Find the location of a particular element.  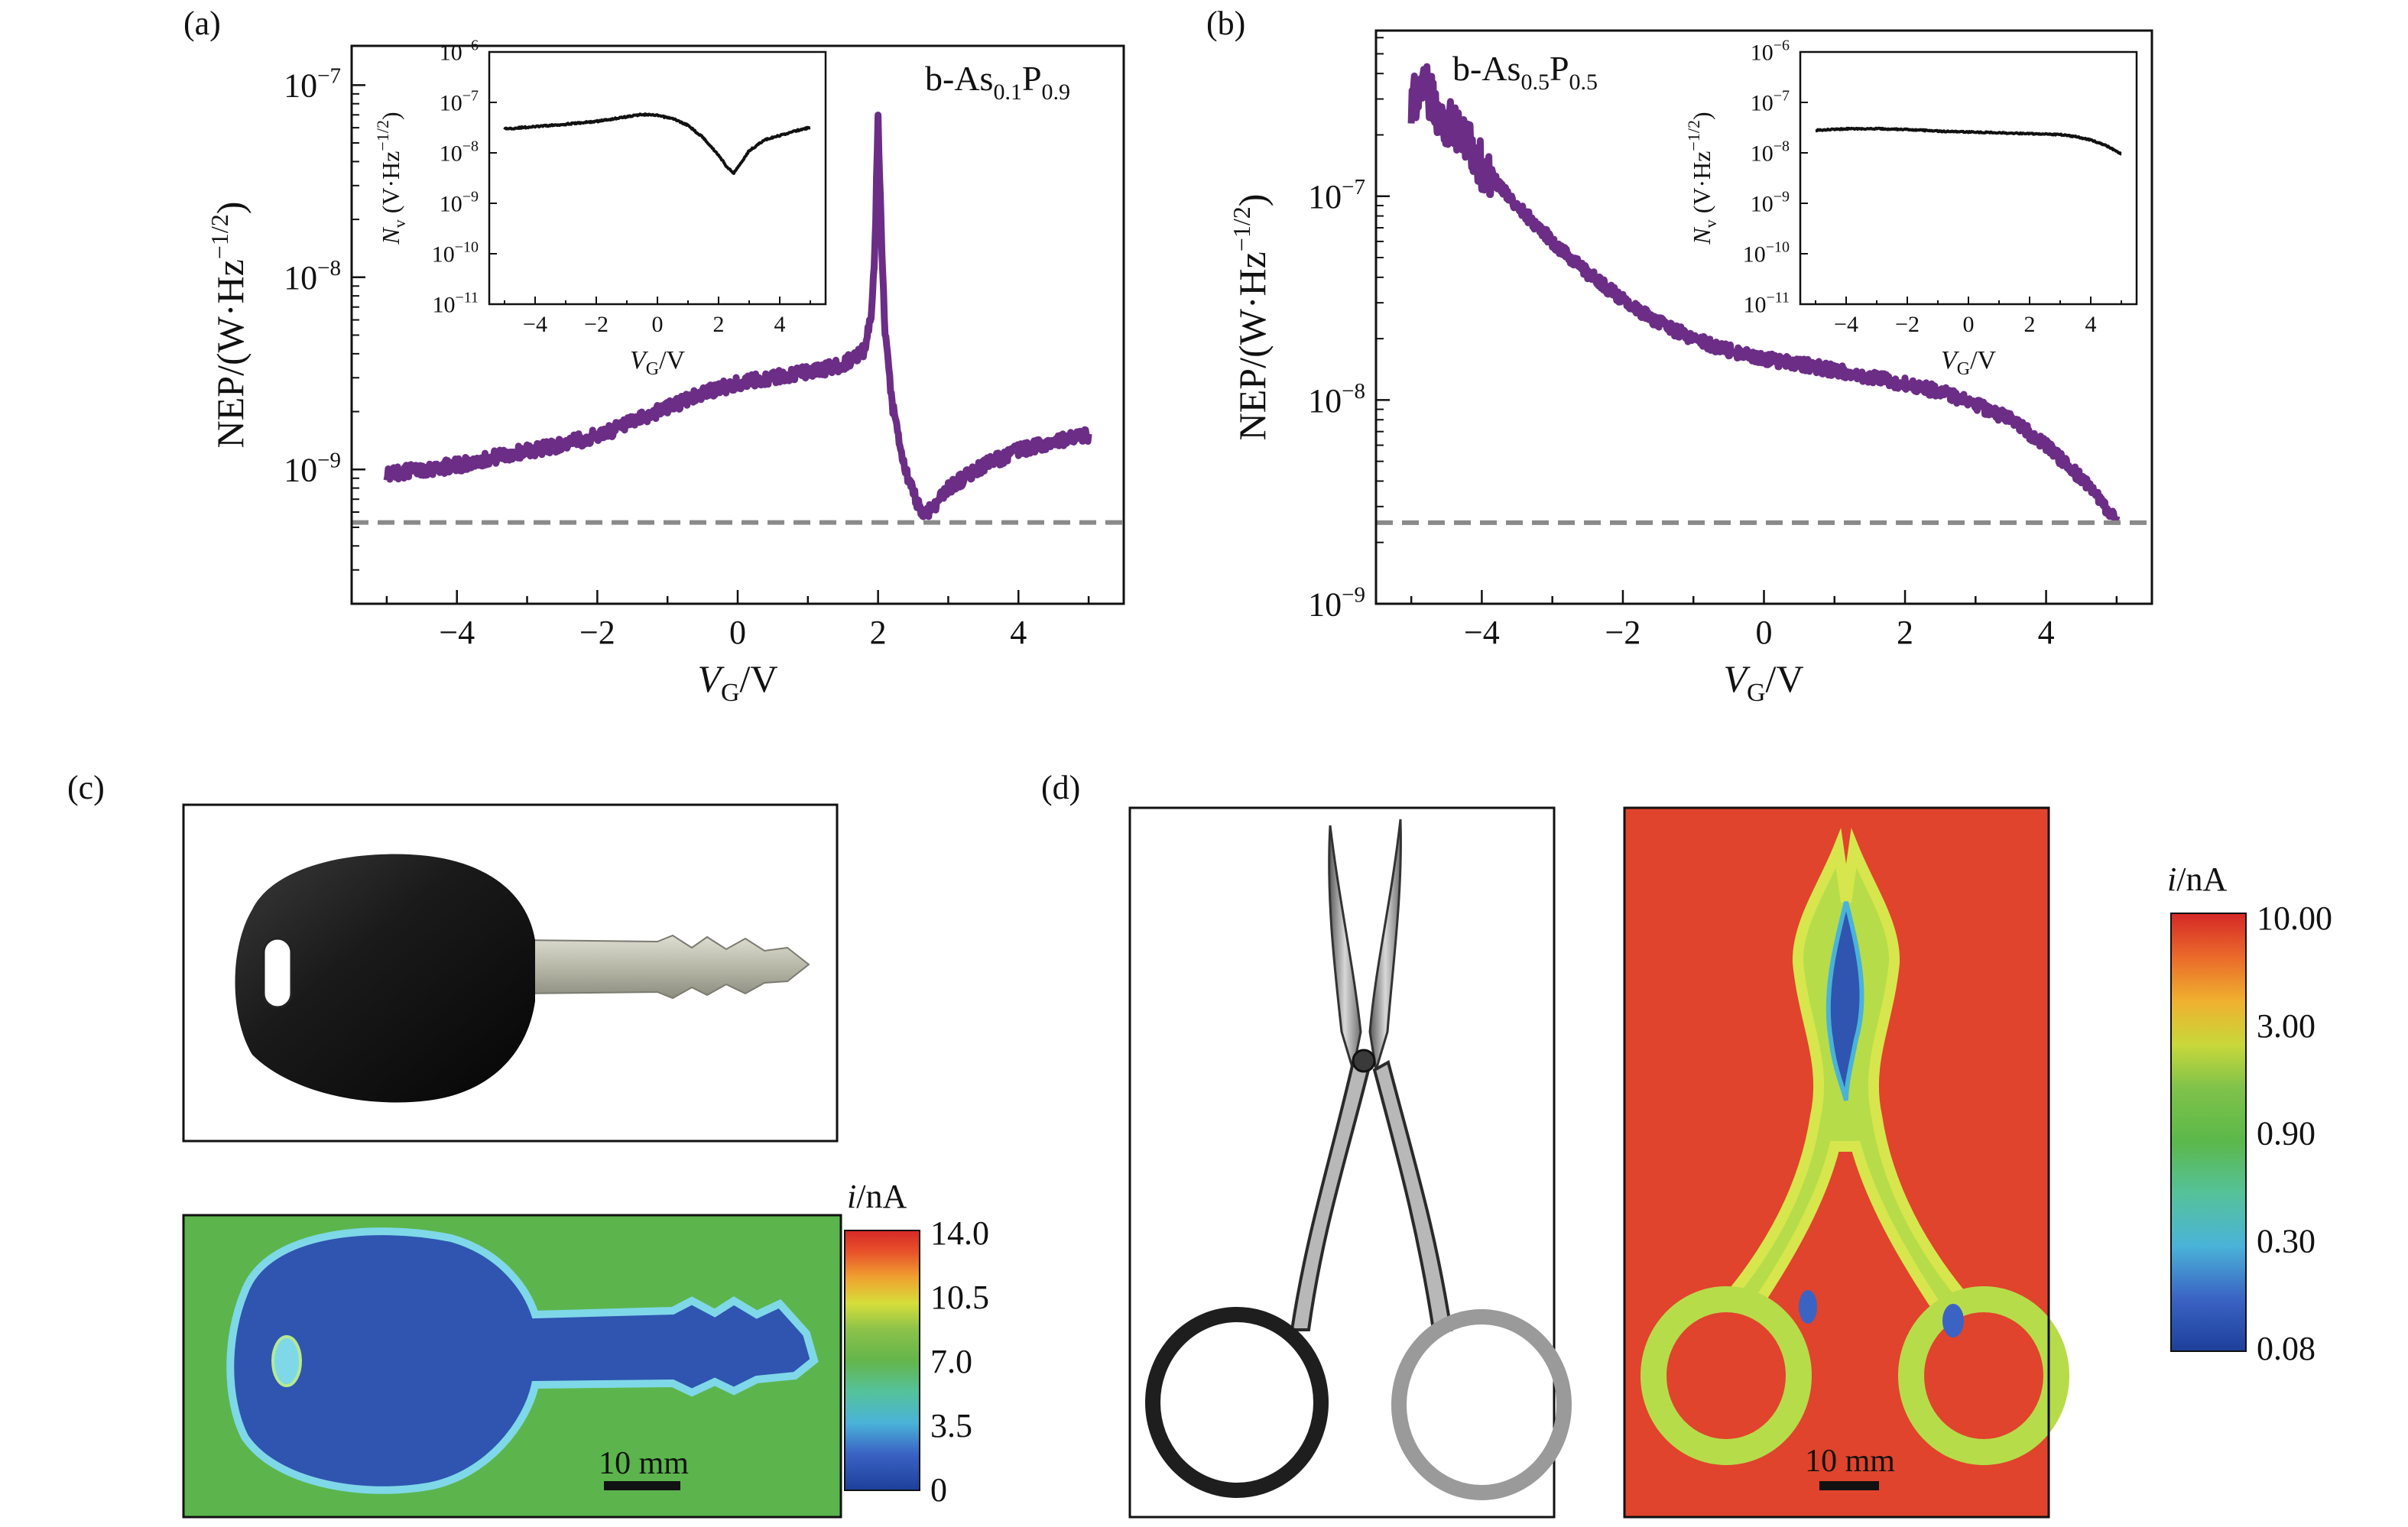

scissors-thermal-image: 10 mm is located at coordinates (1846, 1163).